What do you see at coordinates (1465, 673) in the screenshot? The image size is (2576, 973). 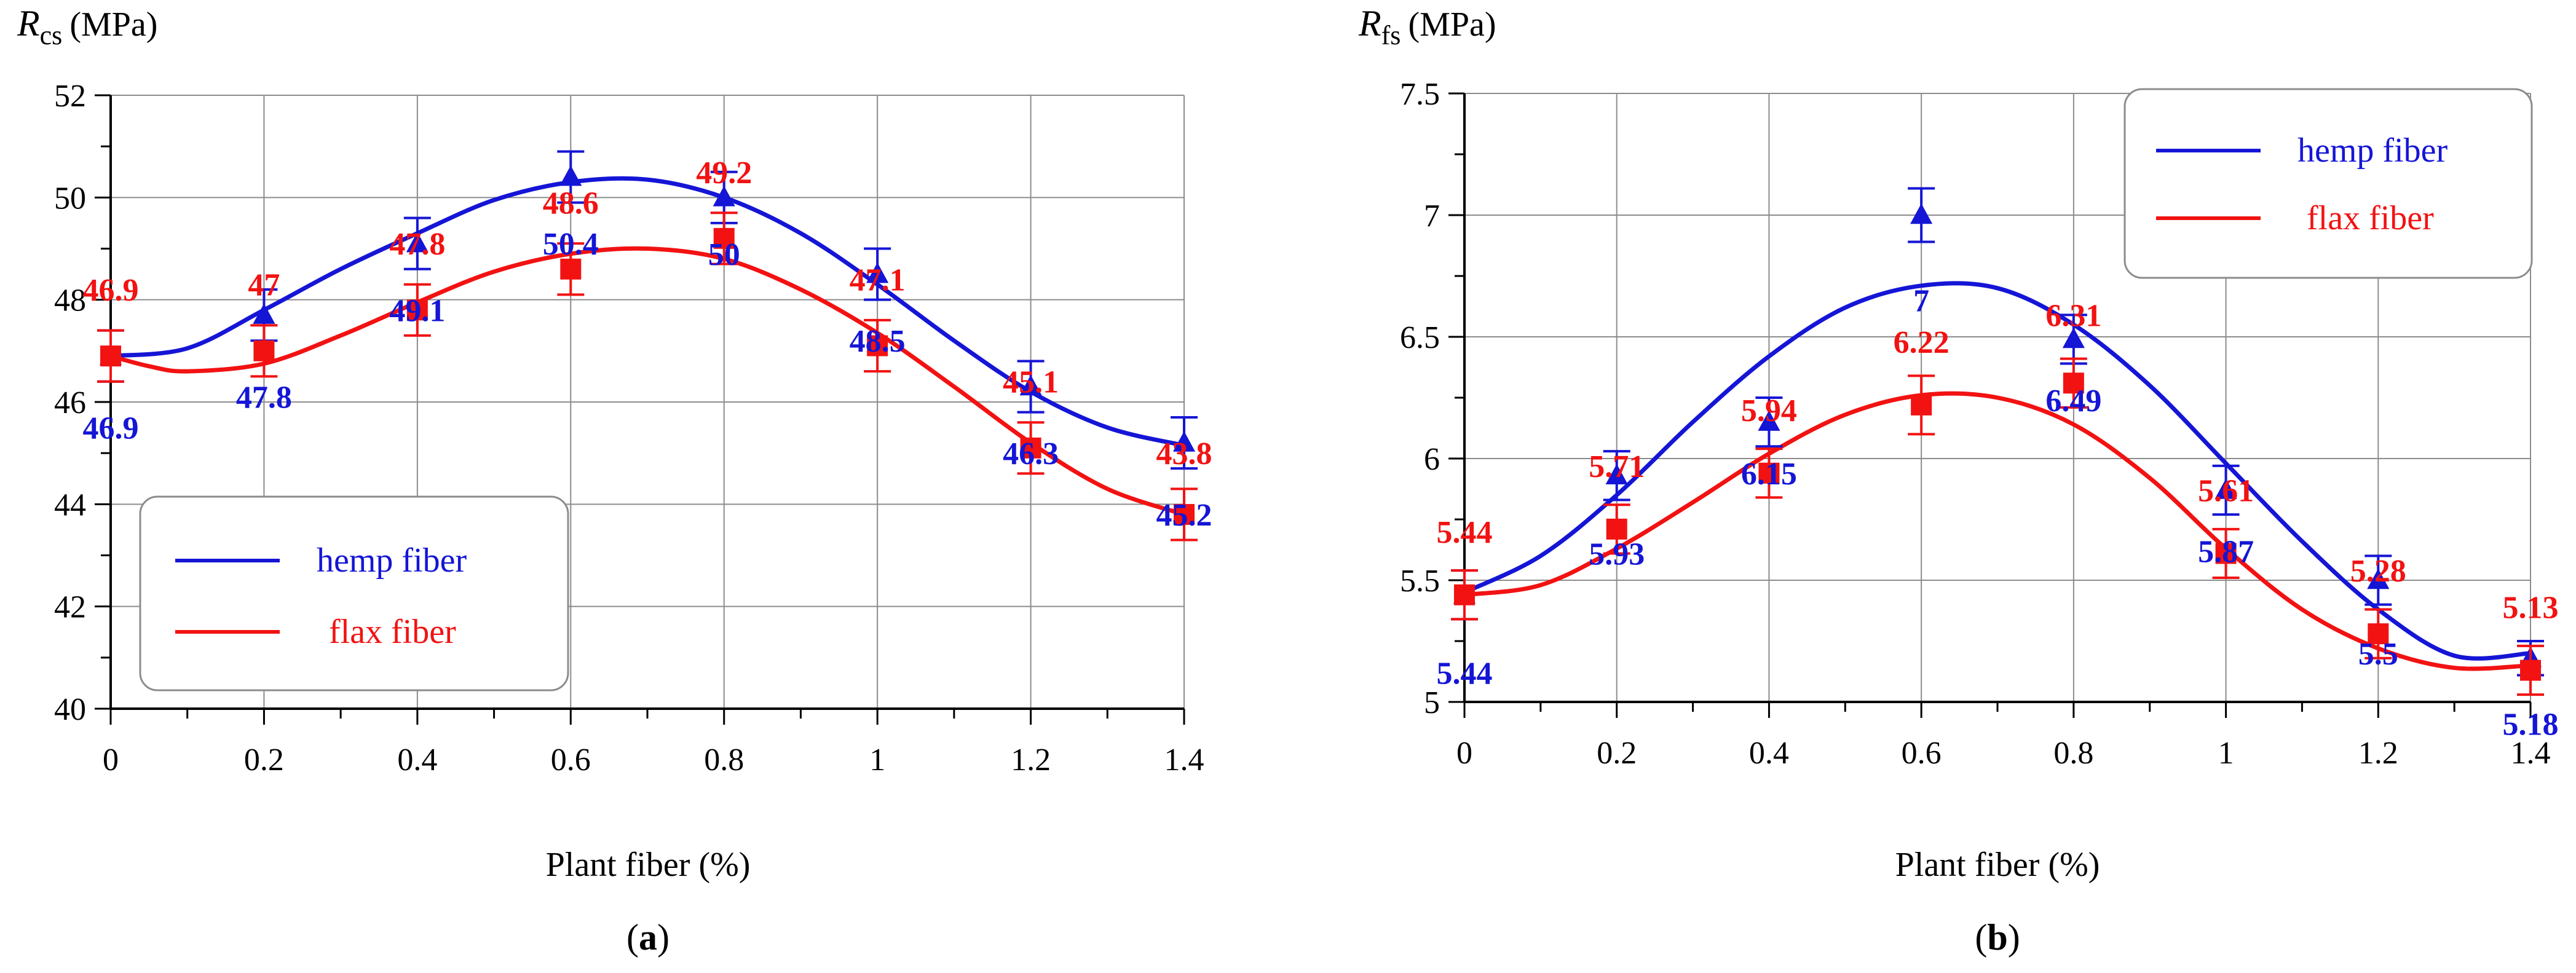 I see `data-label-hemp: 5.44` at bounding box center [1465, 673].